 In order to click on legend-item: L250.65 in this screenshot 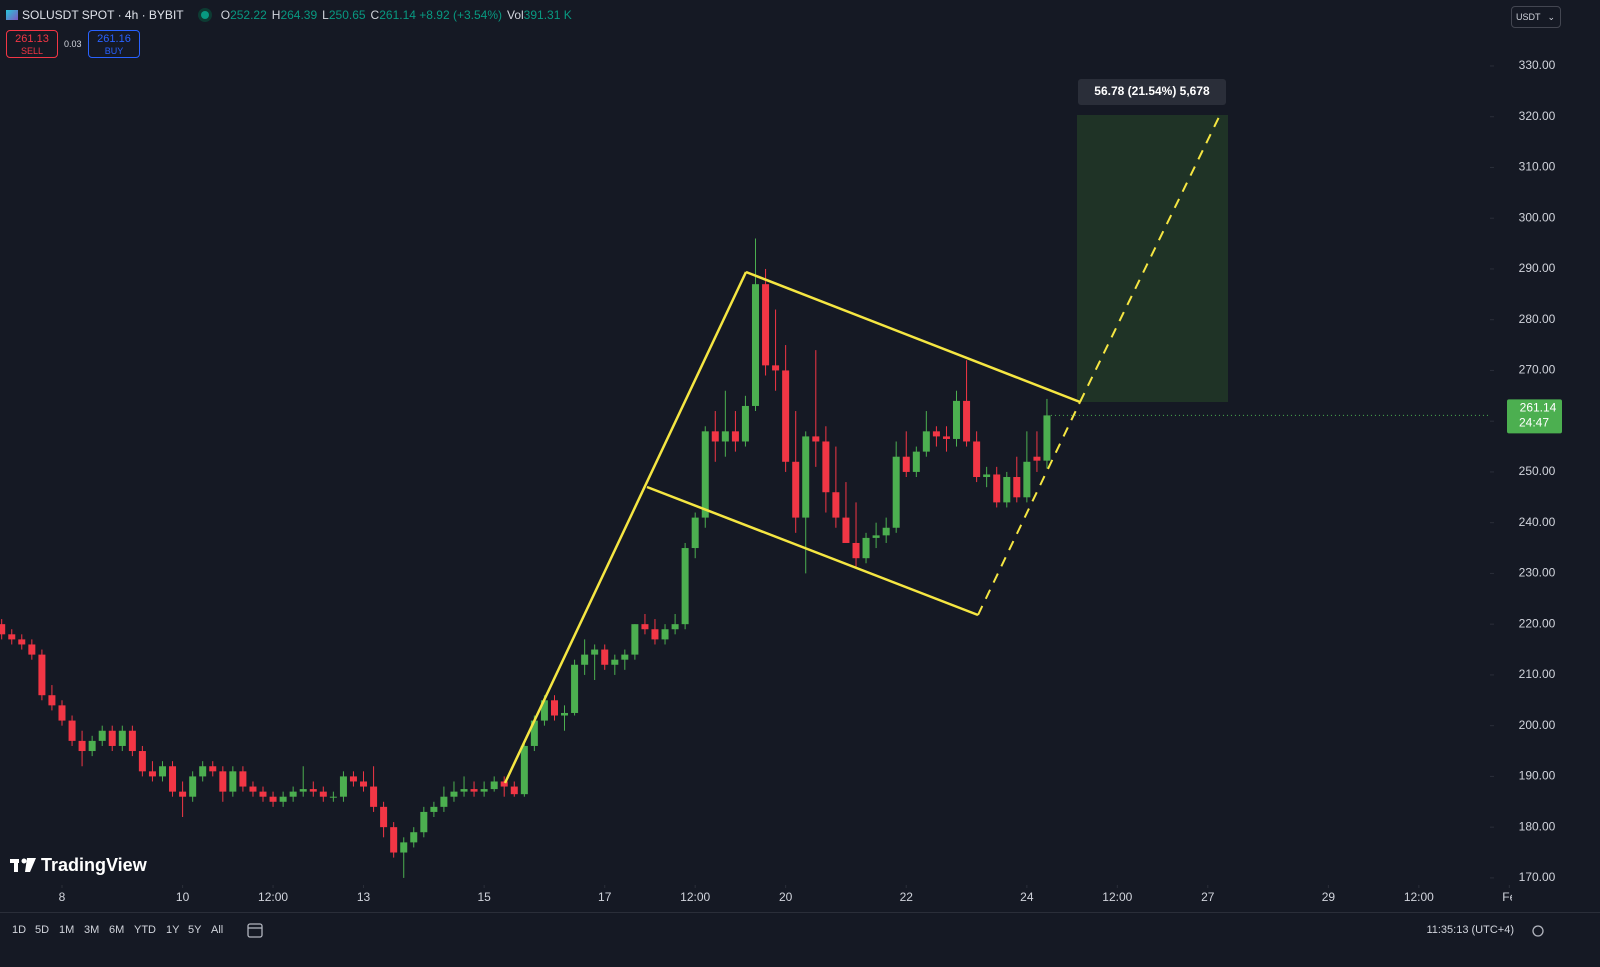, I will do `click(343, 15)`.